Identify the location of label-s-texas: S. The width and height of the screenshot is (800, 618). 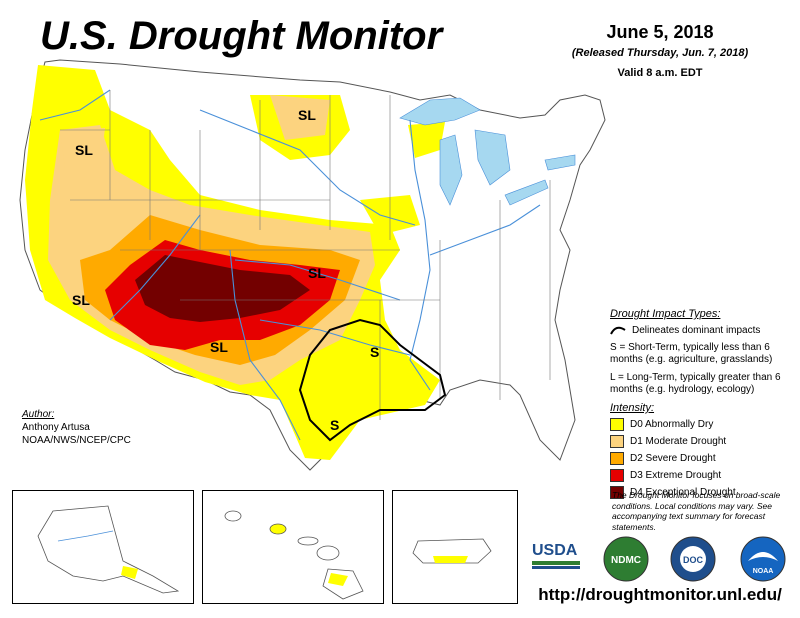
(334, 425).